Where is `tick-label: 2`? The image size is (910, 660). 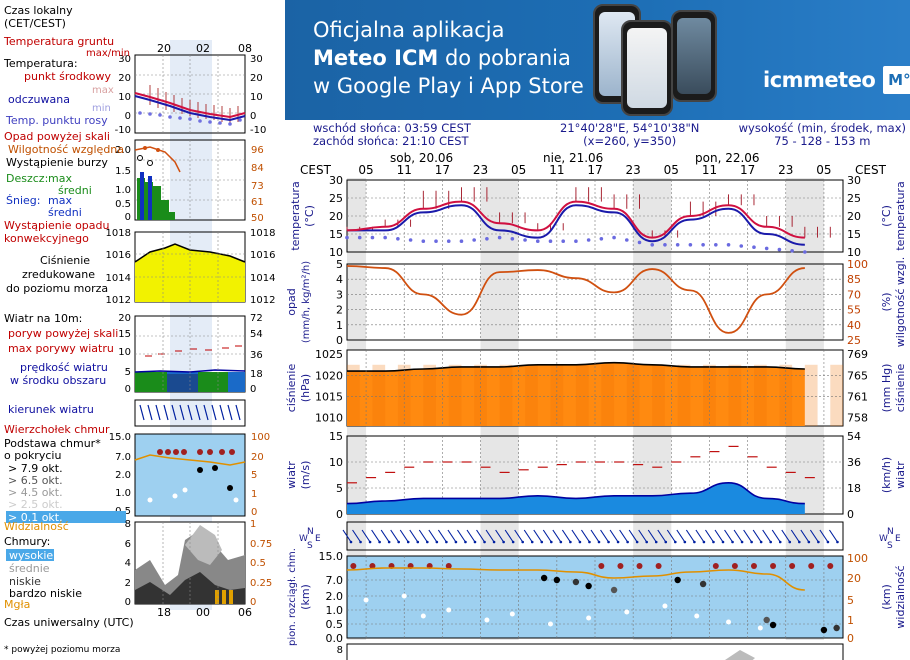 tick-label: 2 is located at coordinates (339, 310).